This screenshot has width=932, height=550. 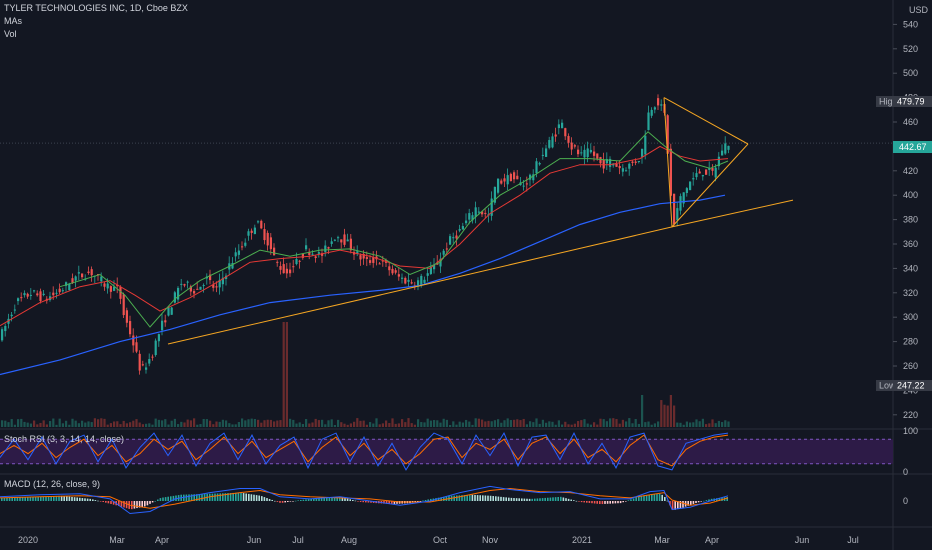 I want to click on price-tick-label: 280, so click(x=910, y=342).